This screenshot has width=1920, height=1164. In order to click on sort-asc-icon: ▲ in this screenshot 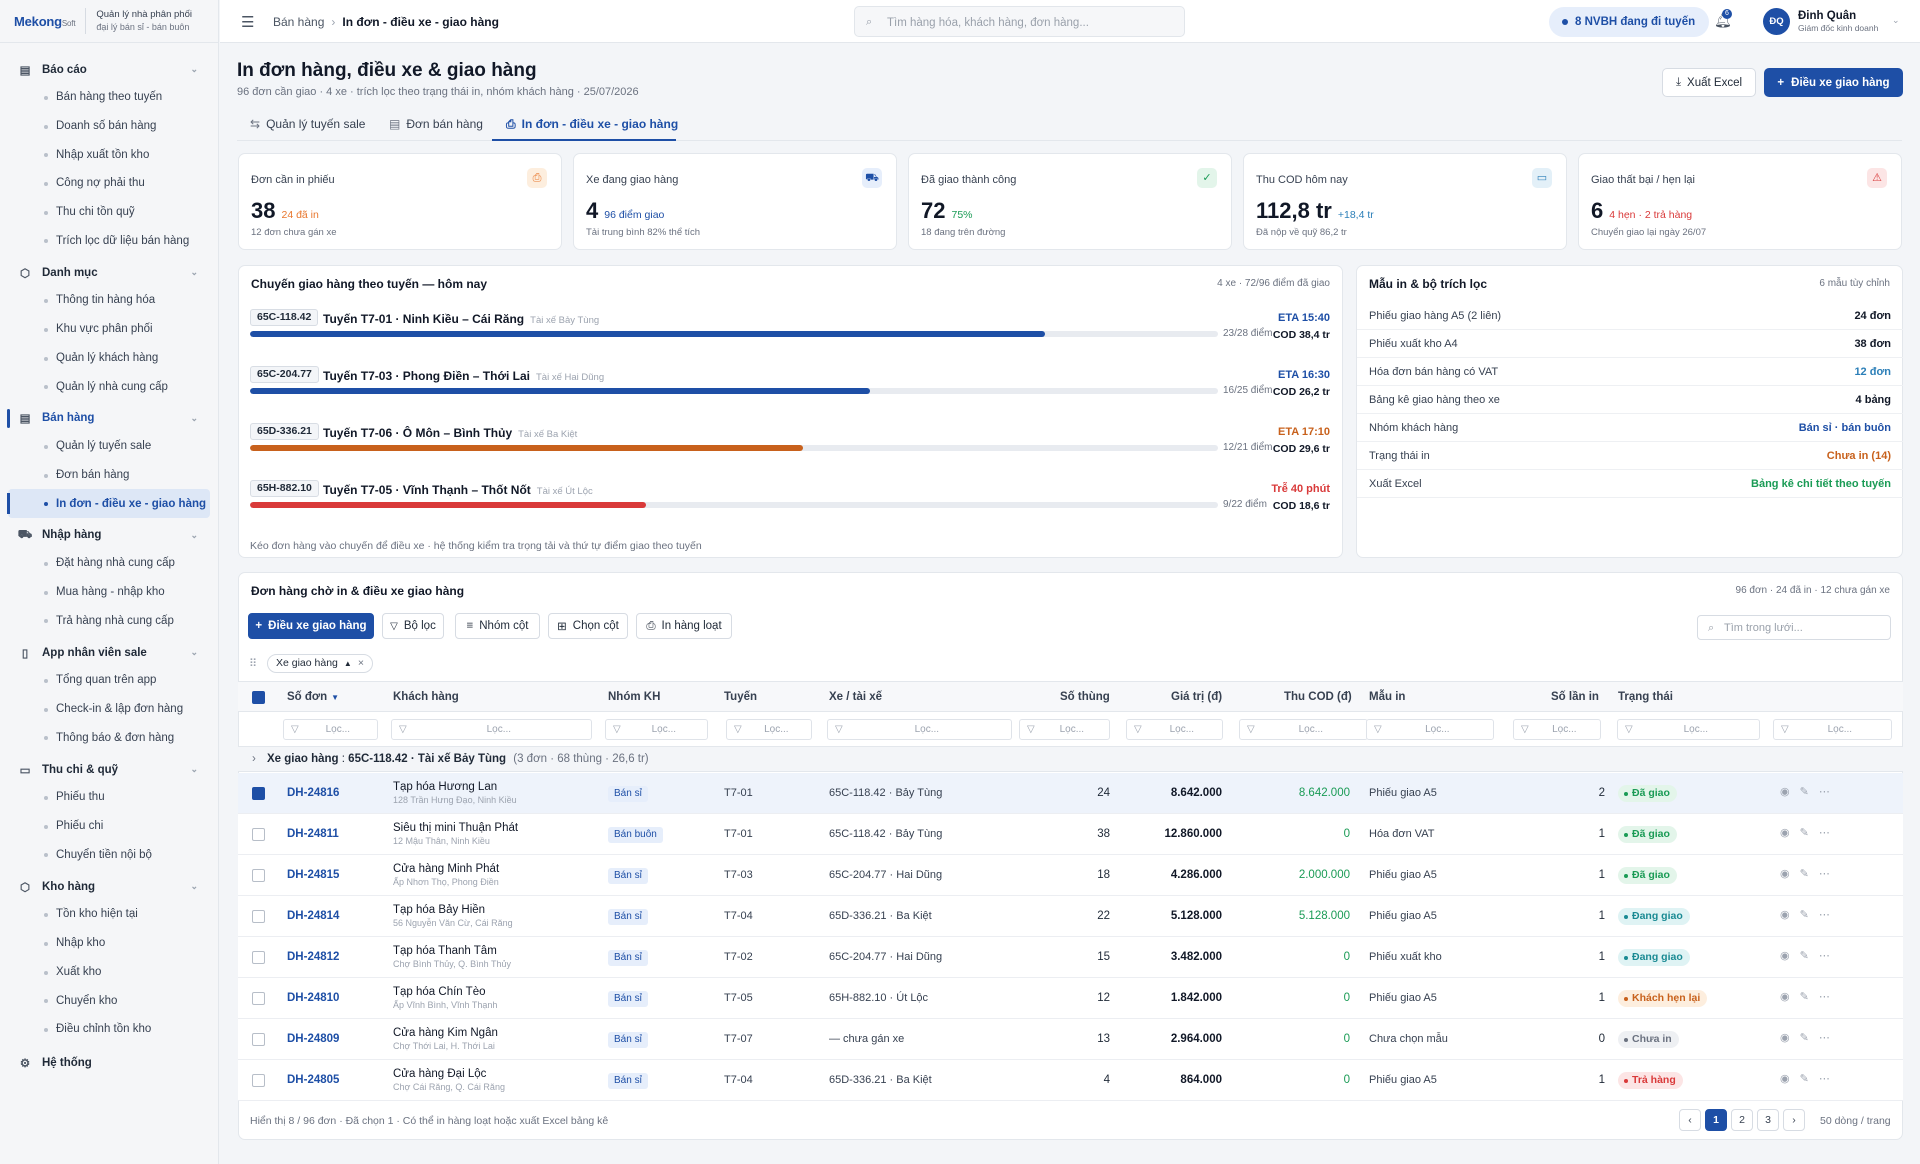, I will do `click(347, 663)`.